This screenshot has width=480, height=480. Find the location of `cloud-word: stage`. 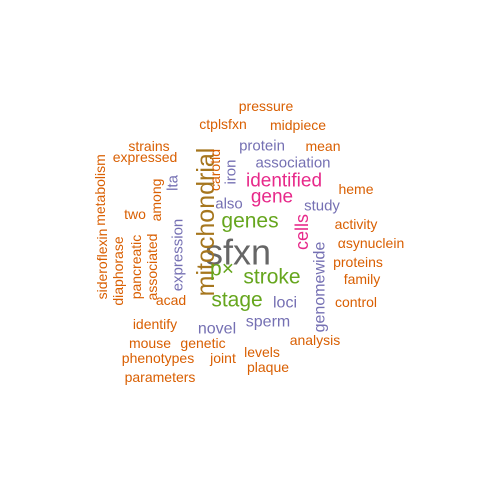

cloud-word: stage is located at coordinates (236, 300).